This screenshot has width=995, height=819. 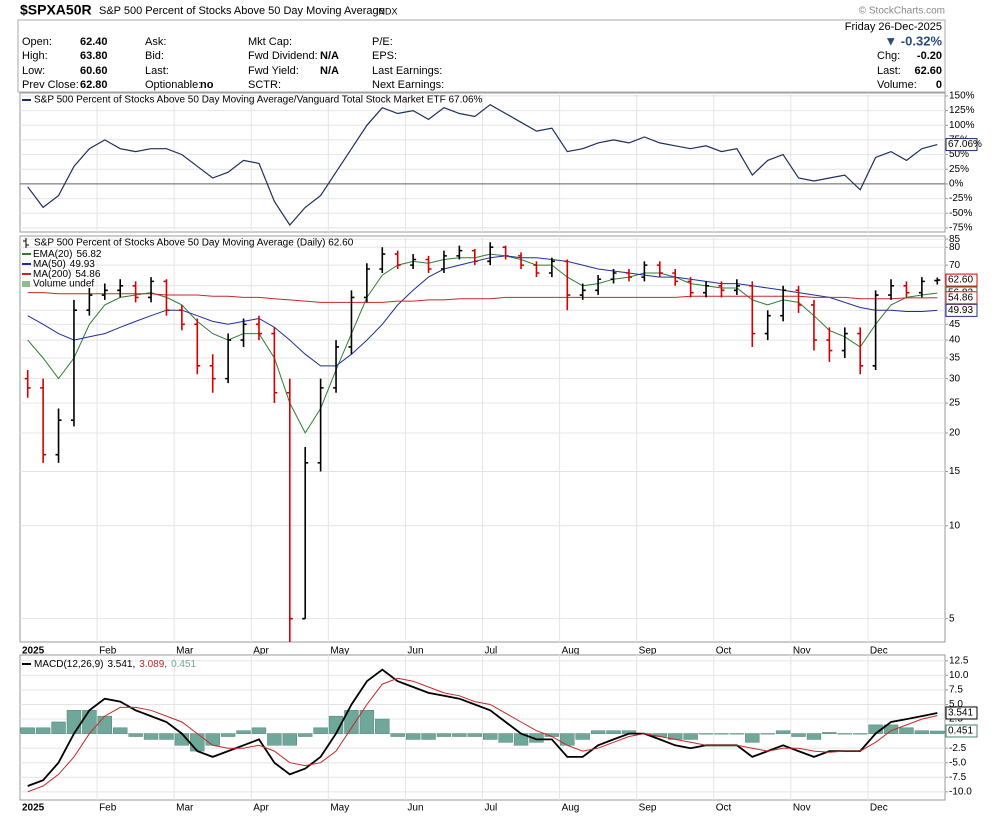 I want to click on legend-value: 56.82, so click(x=88, y=254).